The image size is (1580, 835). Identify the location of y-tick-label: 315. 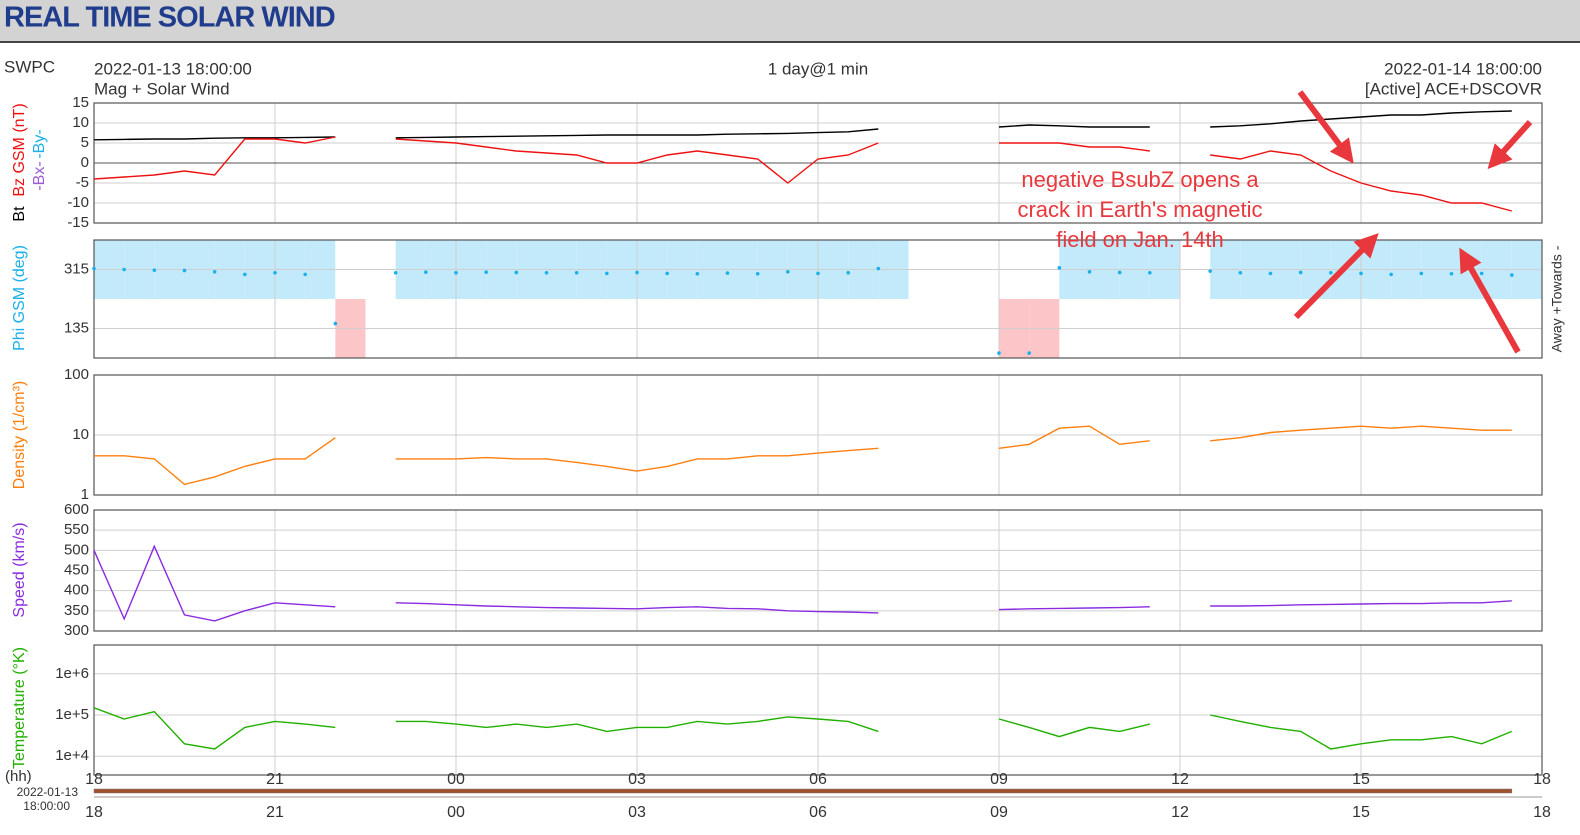
(76, 268).